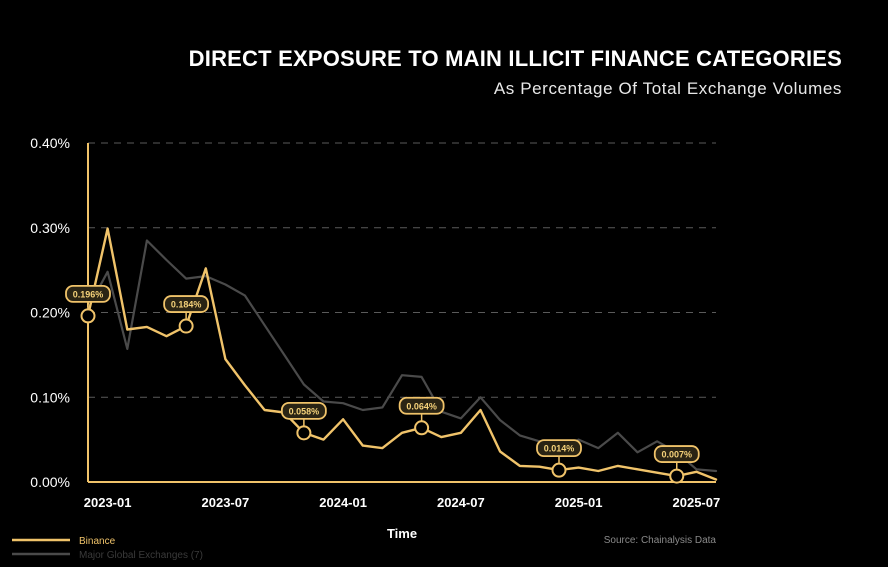  I want to click on y-tick-label: 0.20%, so click(50, 313).